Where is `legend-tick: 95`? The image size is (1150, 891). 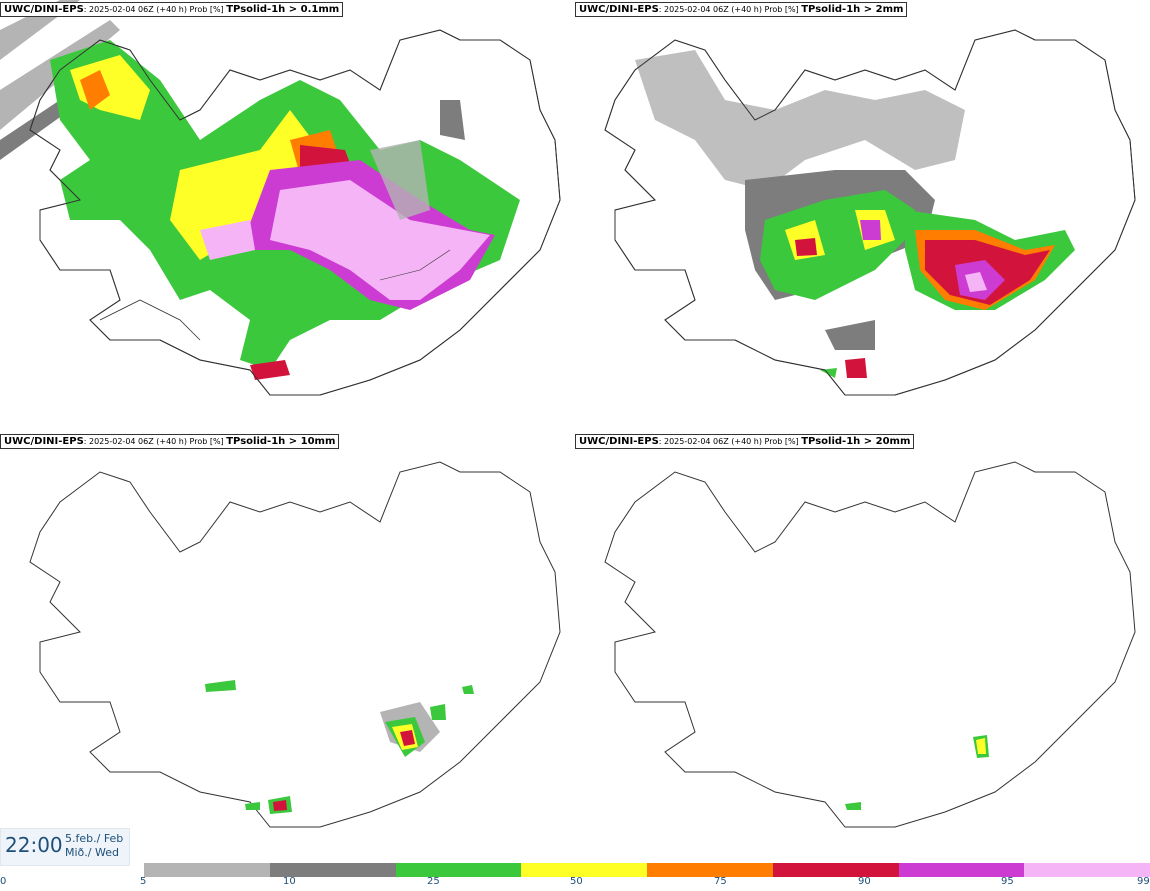
legend-tick: 95 is located at coordinates (1007, 881).